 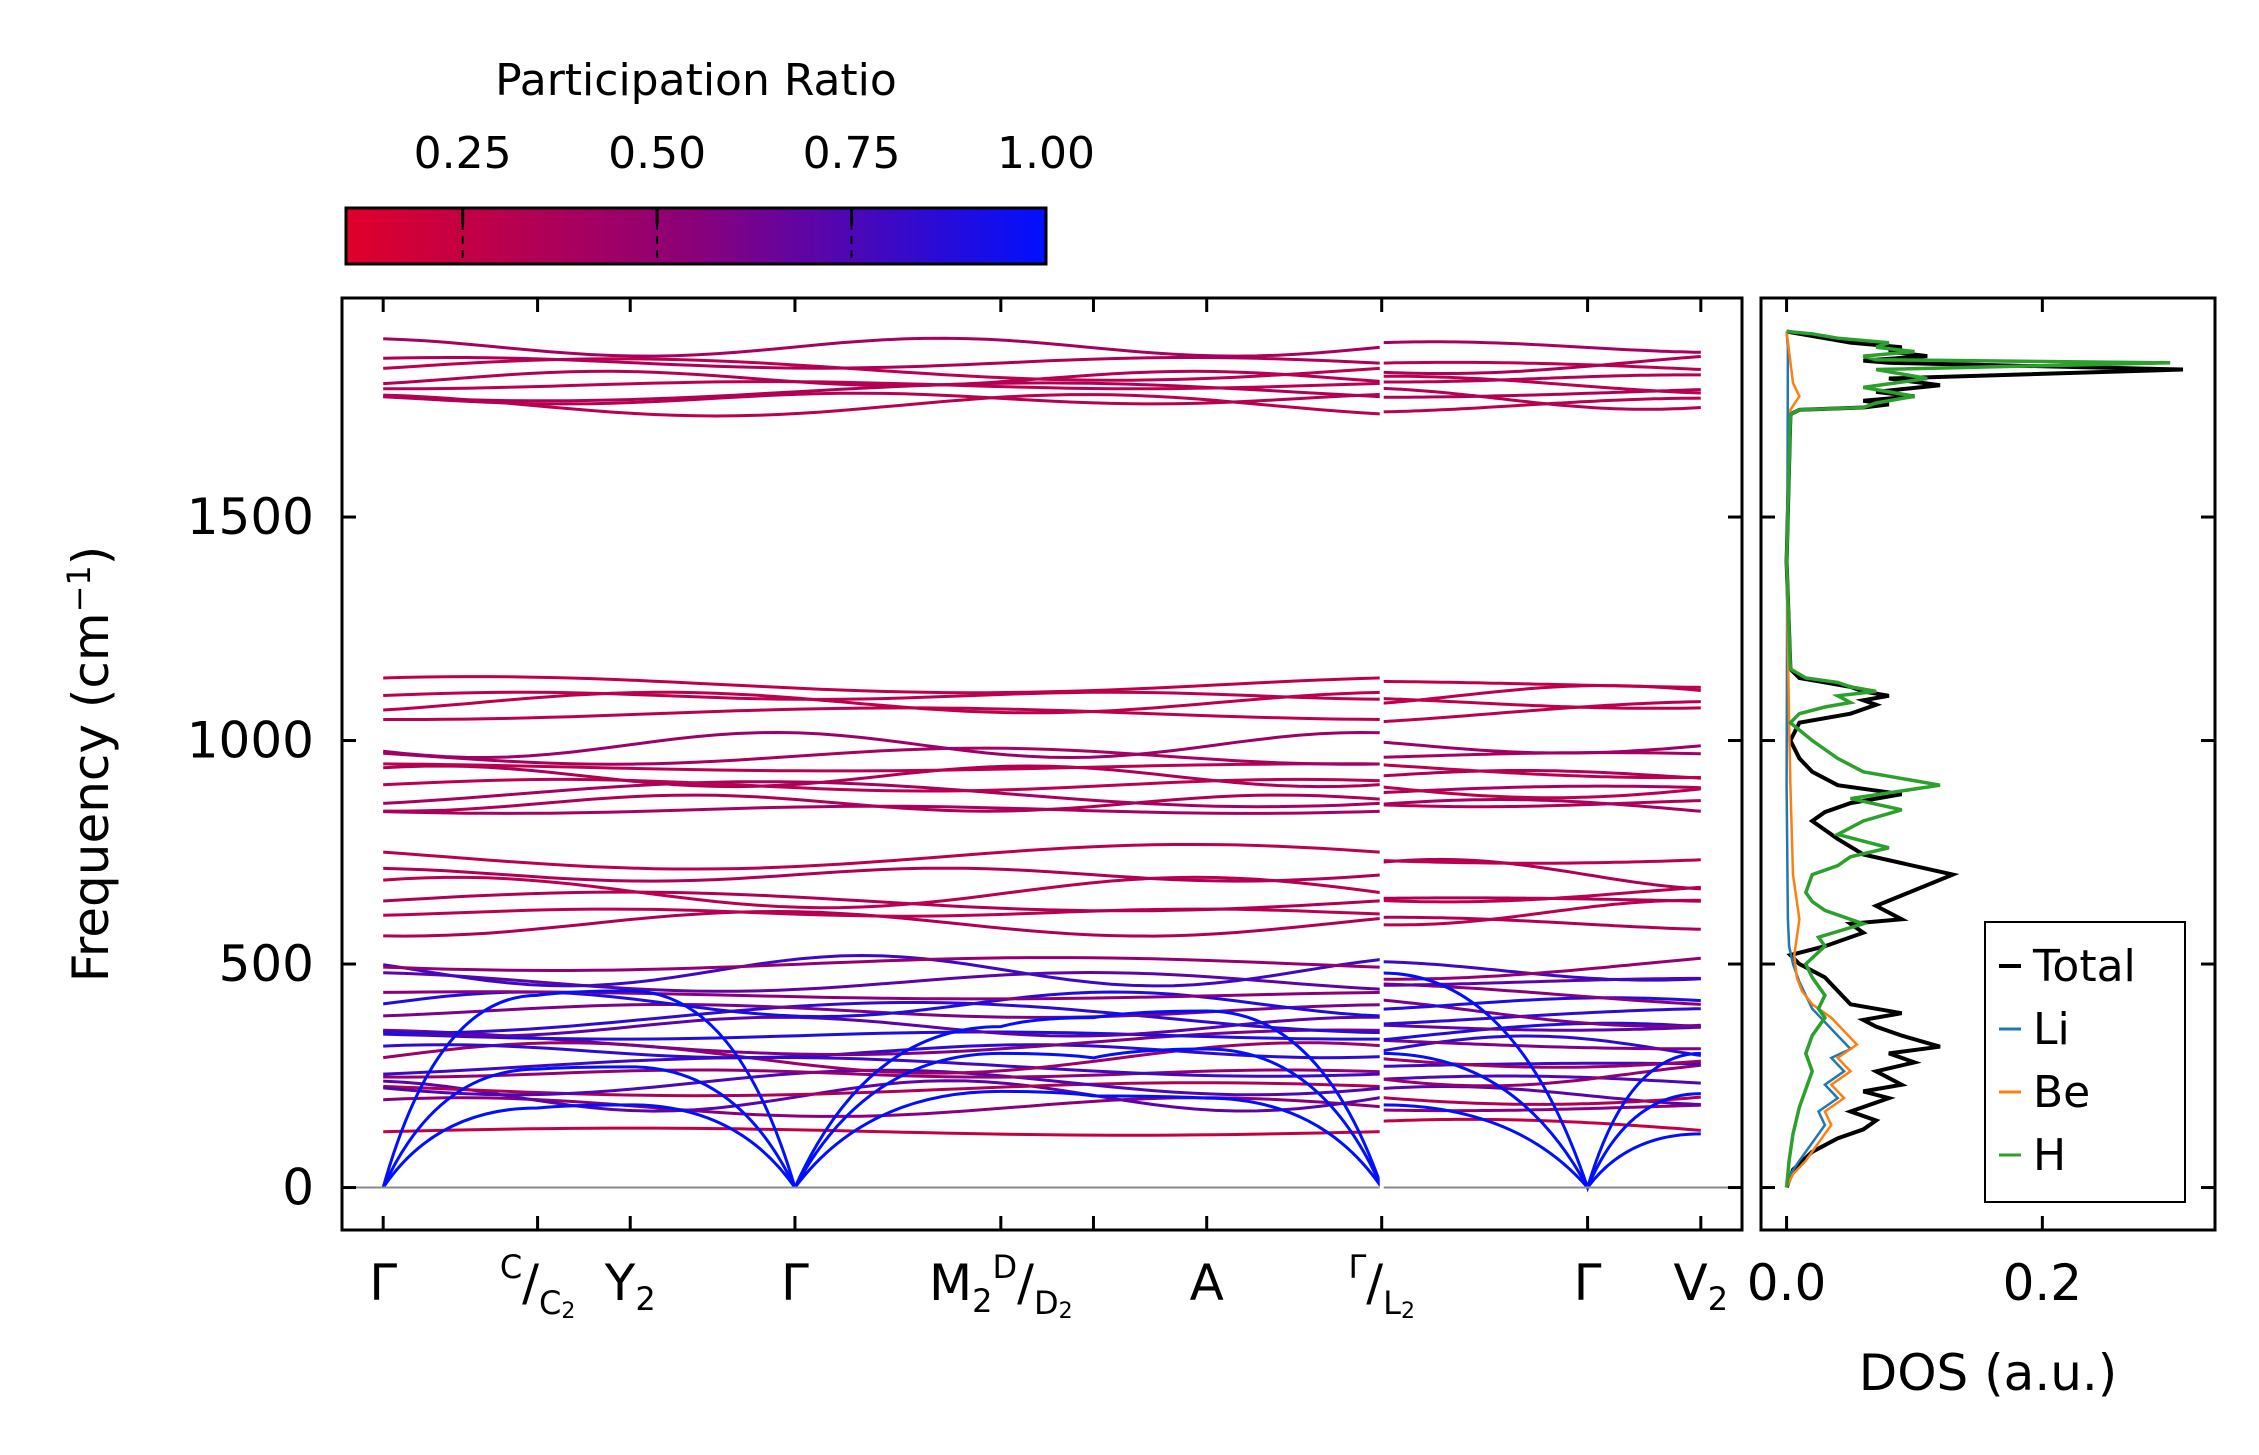 I want to click on legend-label: Be, so click(x=2061, y=1092).